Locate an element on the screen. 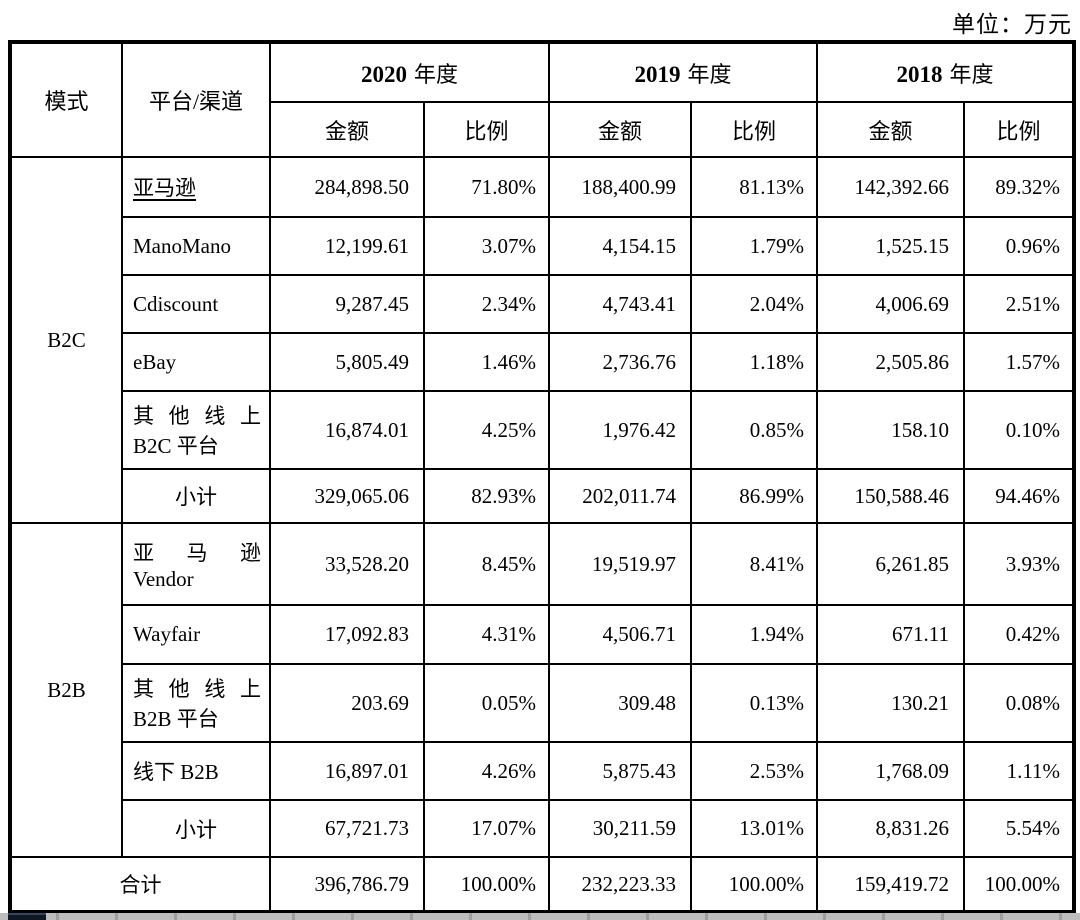 The width and height of the screenshot is (1080, 920). platform-label: 亚马逊 is located at coordinates (164, 188).